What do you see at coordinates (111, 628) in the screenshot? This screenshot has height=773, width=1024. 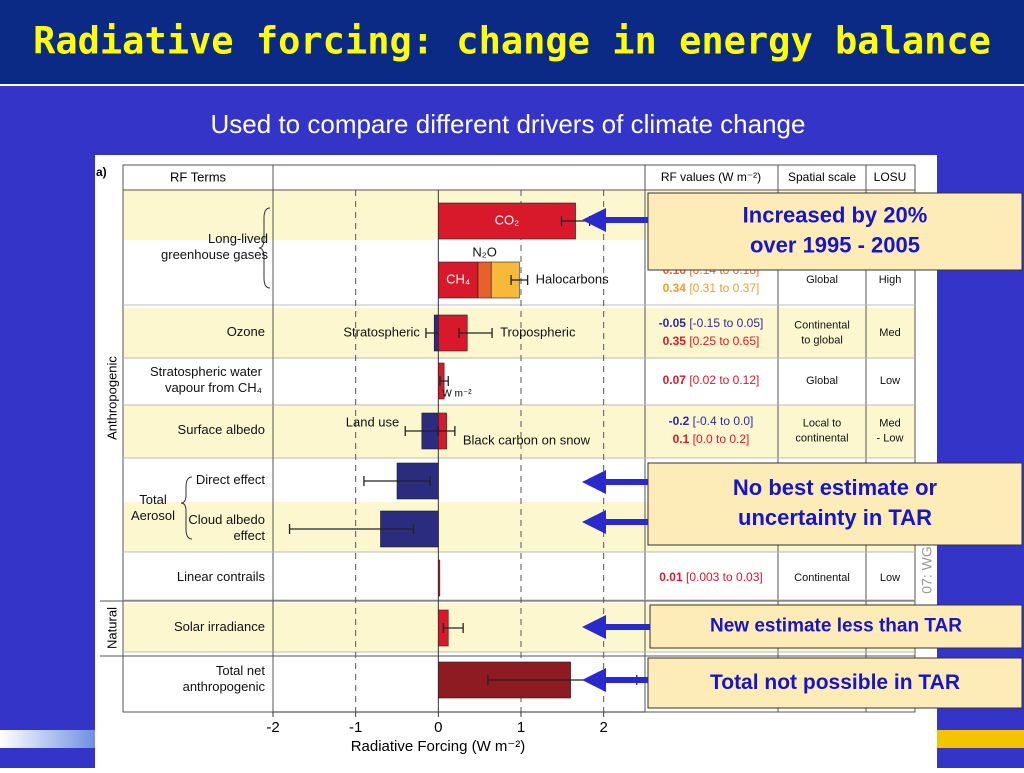 I see `domain-label: Natural` at bounding box center [111, 628].